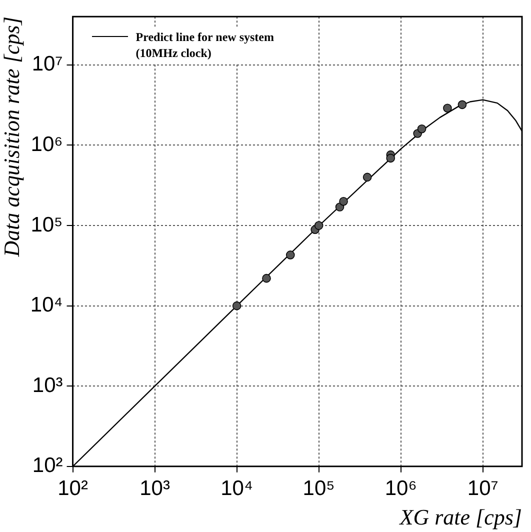 This screenshot has width=531, height=532. What do you see at coordinates (47, 466) in the screenshot?
I see `y-tick-label: 10²` at bounding box center [47, 466].